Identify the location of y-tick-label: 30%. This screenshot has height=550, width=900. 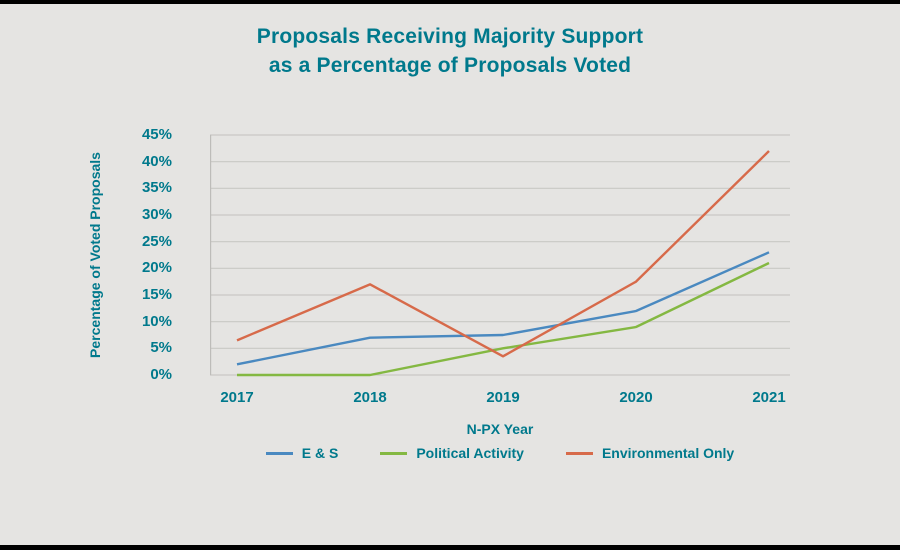
(156, 214).